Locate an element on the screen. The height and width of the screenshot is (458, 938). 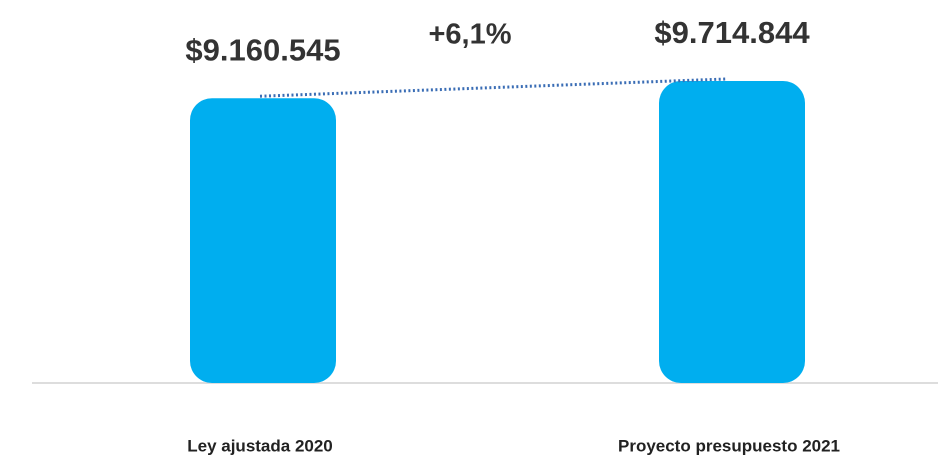
value-label: $9.160.545 is located at coordinates (262, 49).